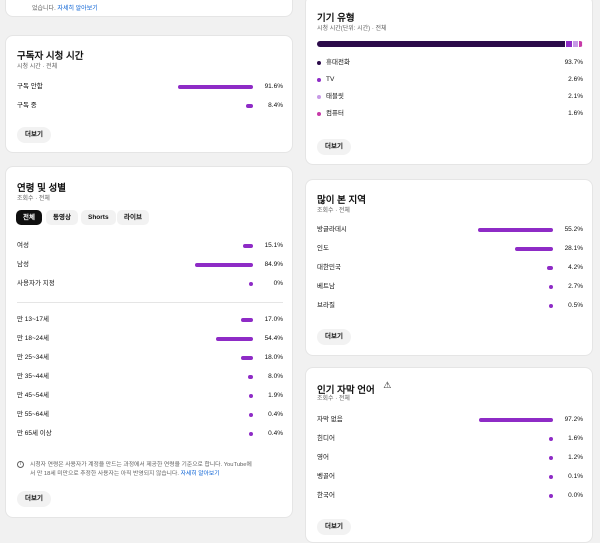  Describe the element at coordinates (575, 286) in the screenshot. I see `row-percent: 2.7%` at that location.